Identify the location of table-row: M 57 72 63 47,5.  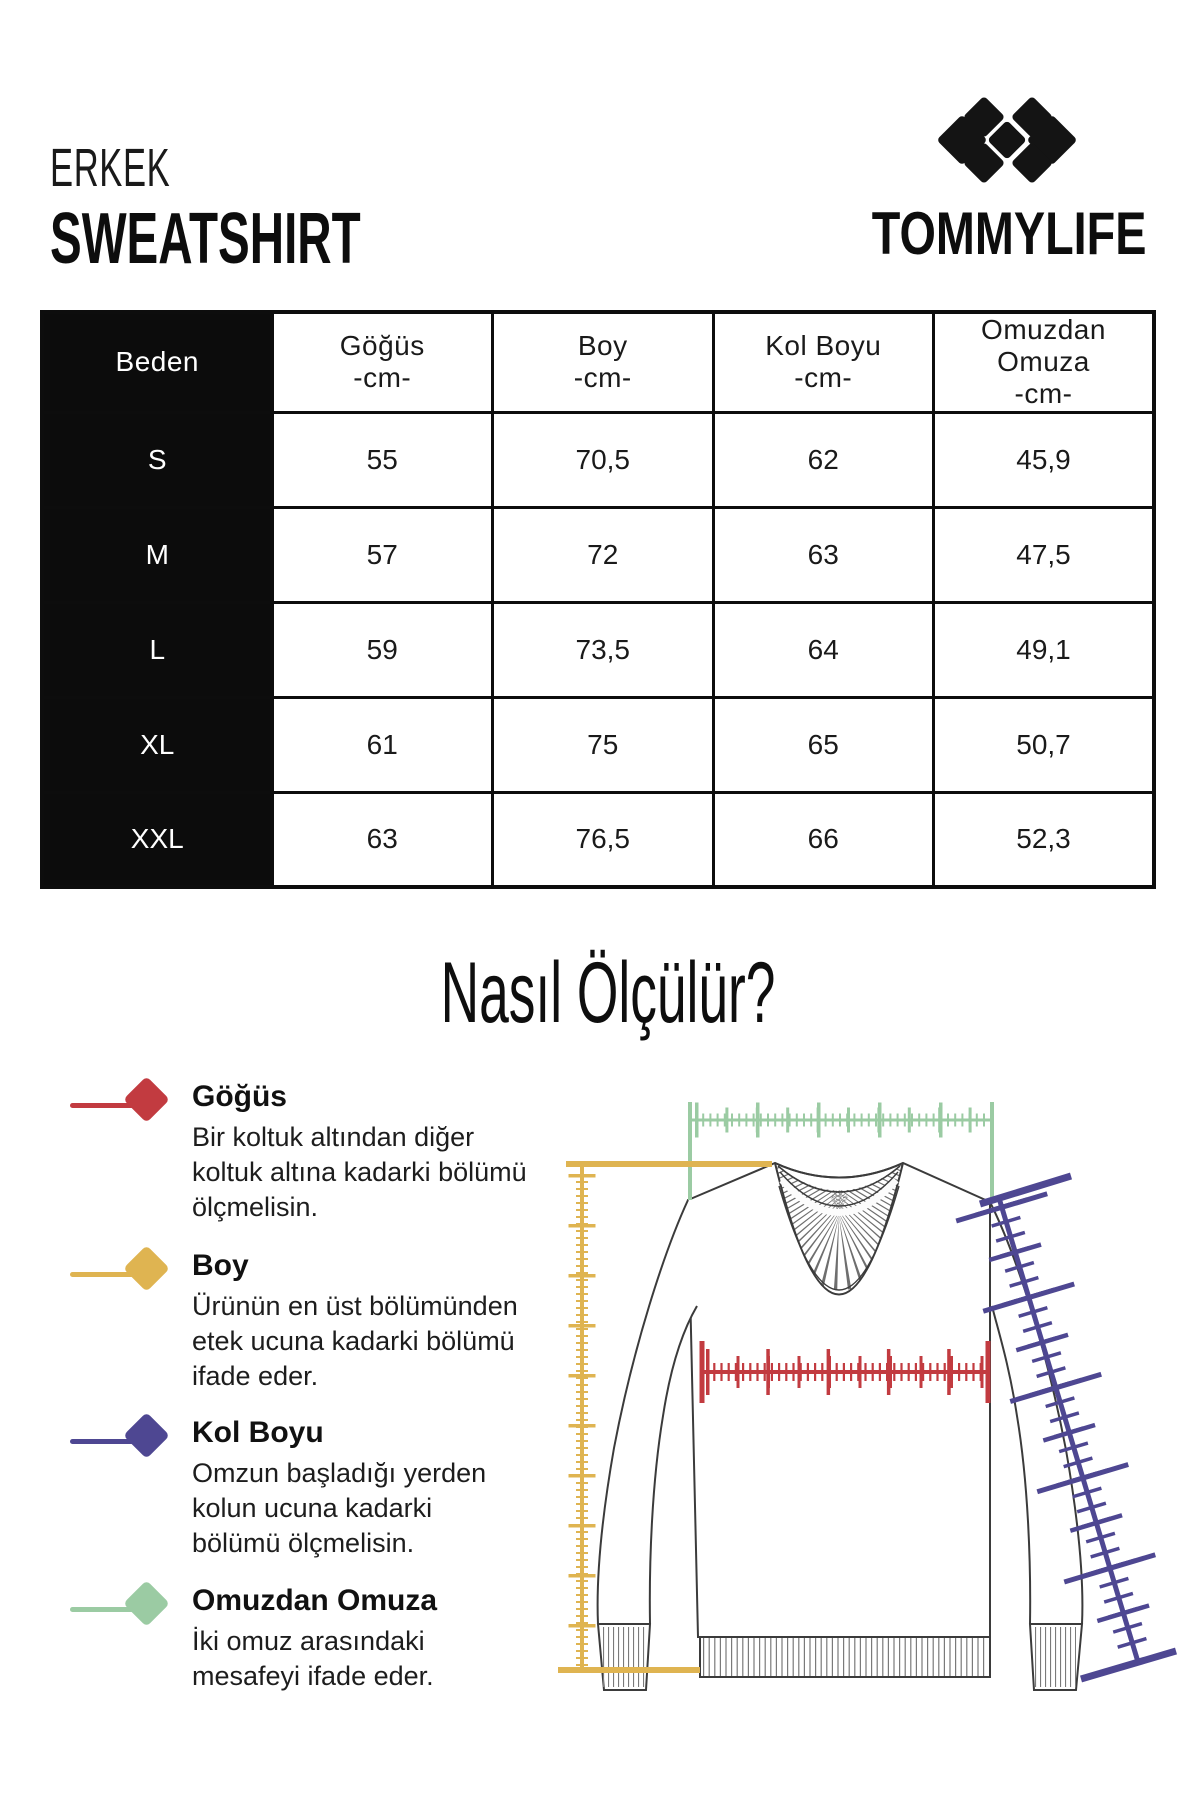
(598, 554).